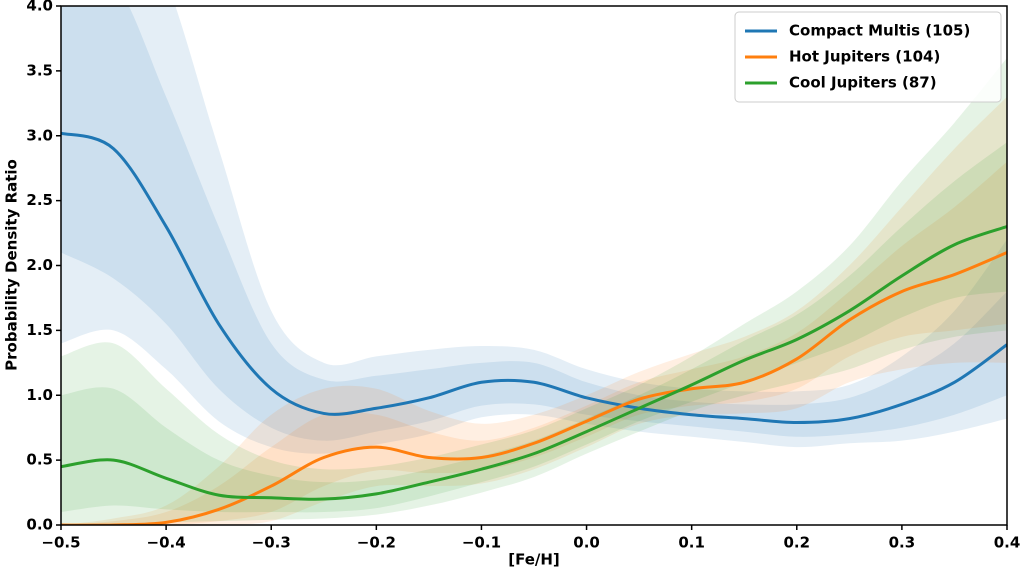  I want to click on x-tick-label: −0.3, so click(271, 543).